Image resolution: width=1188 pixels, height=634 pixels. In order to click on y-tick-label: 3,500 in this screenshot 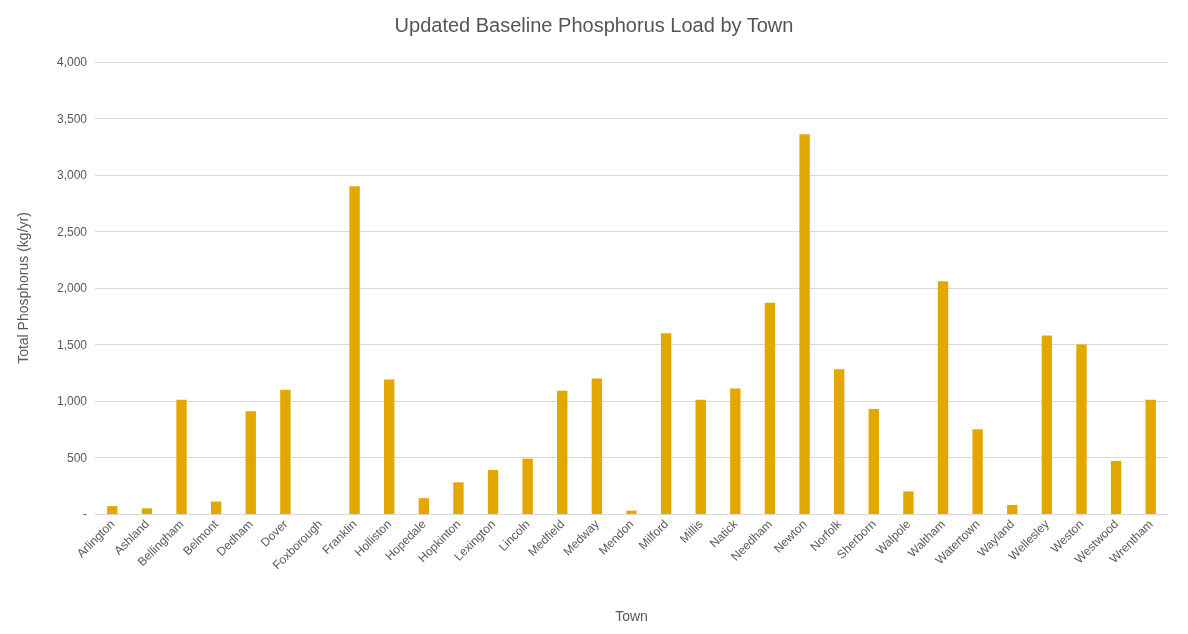, I will do `click(72, 118)`.